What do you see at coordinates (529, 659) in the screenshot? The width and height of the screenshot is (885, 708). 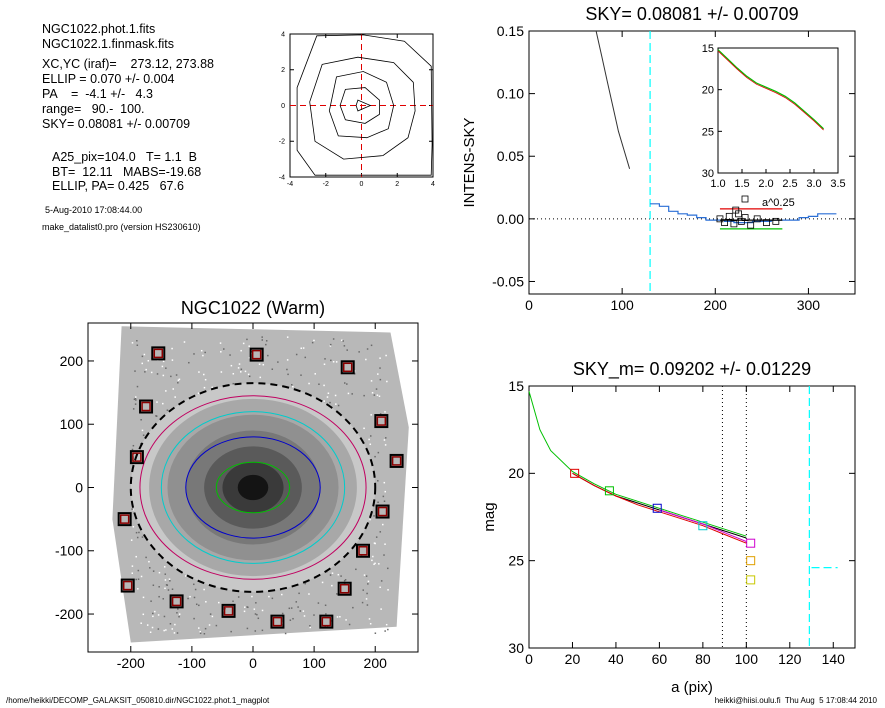 I see `x-tick-label: 0` at bounding box center [529, 659].